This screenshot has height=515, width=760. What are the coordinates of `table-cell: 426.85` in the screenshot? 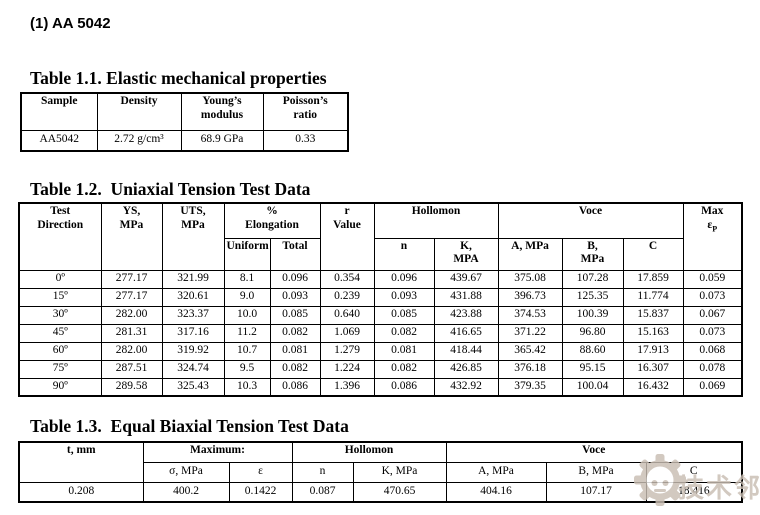 It's located at (466, 369).